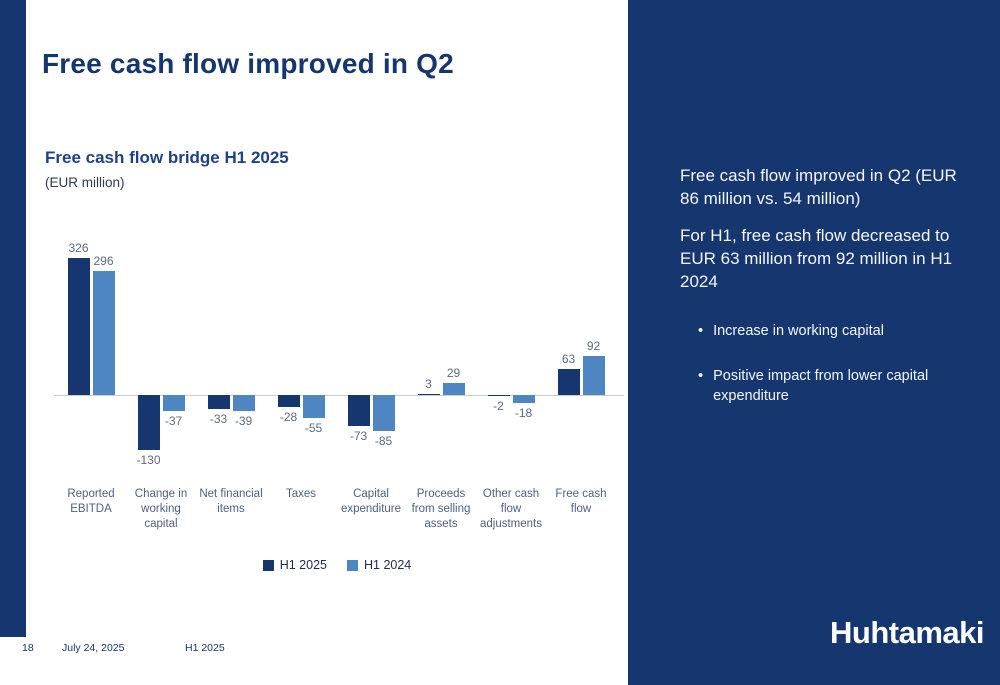  I want to click on bar-value-label: 326, so click(78, 248).